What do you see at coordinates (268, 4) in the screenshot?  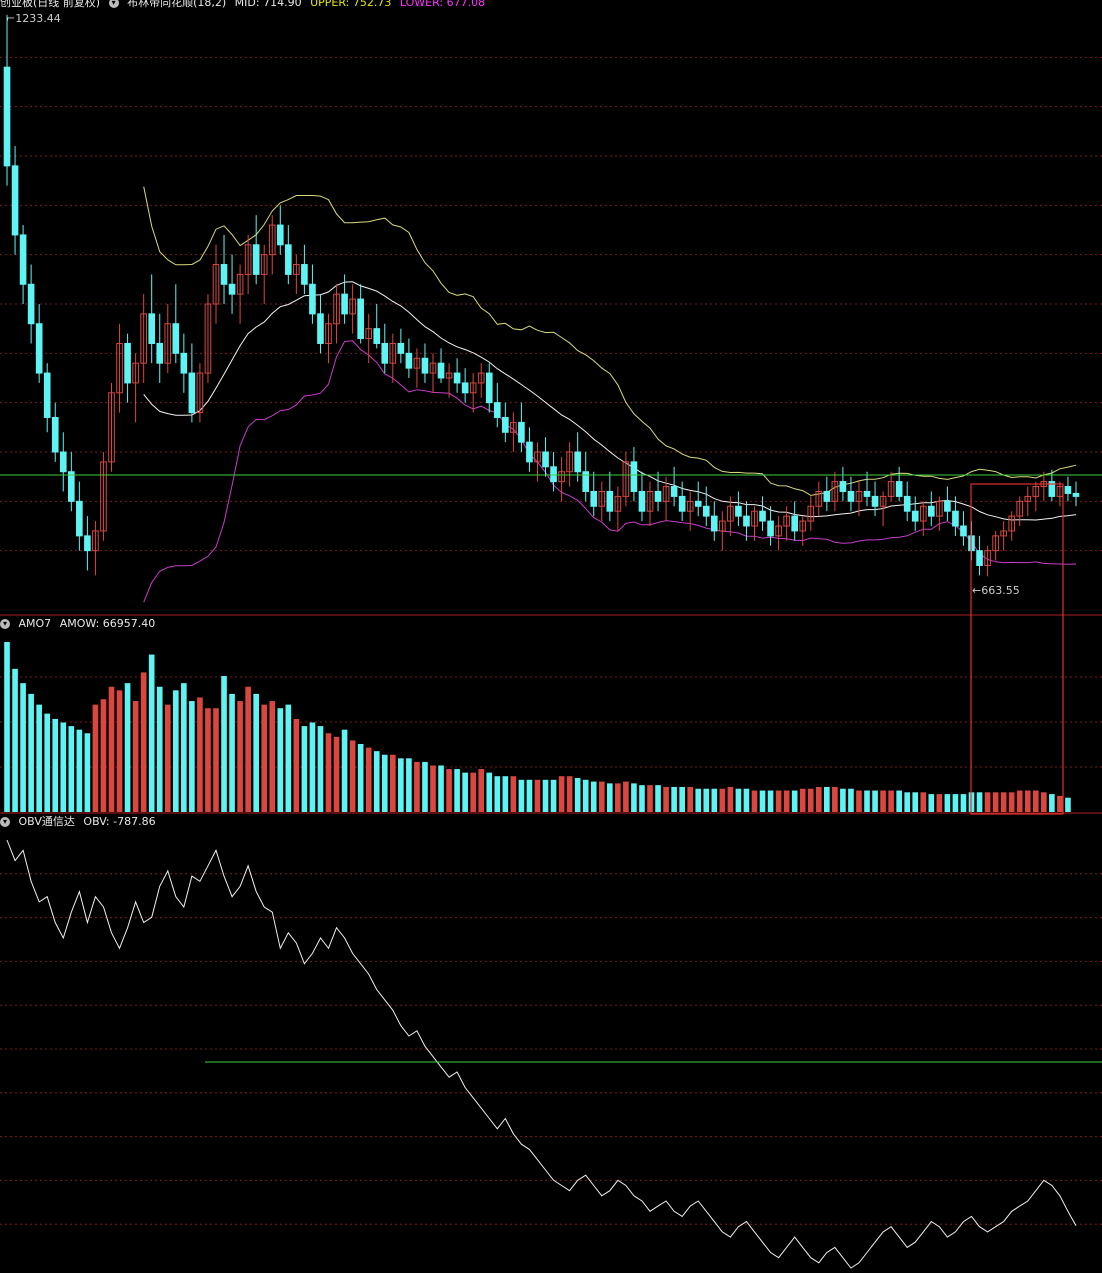 I see `bollinger-mid-value: MID: 714.90` at bounding box center [268, 4].